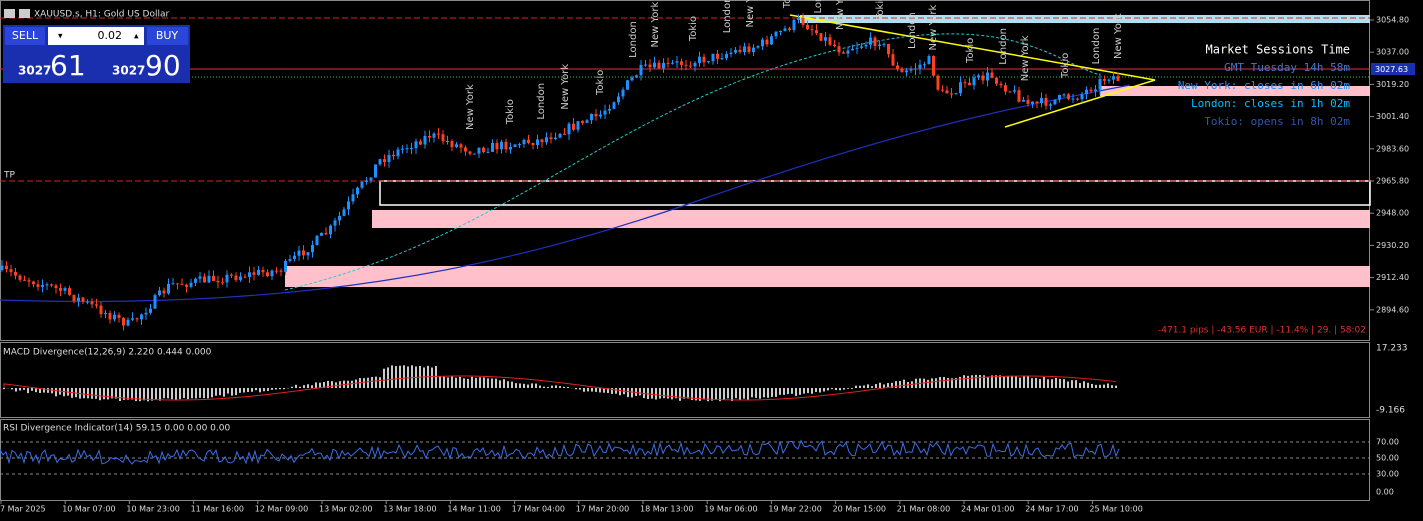  I want to click on session-line: London: closes in 1h 02m, so click(1270, 103).